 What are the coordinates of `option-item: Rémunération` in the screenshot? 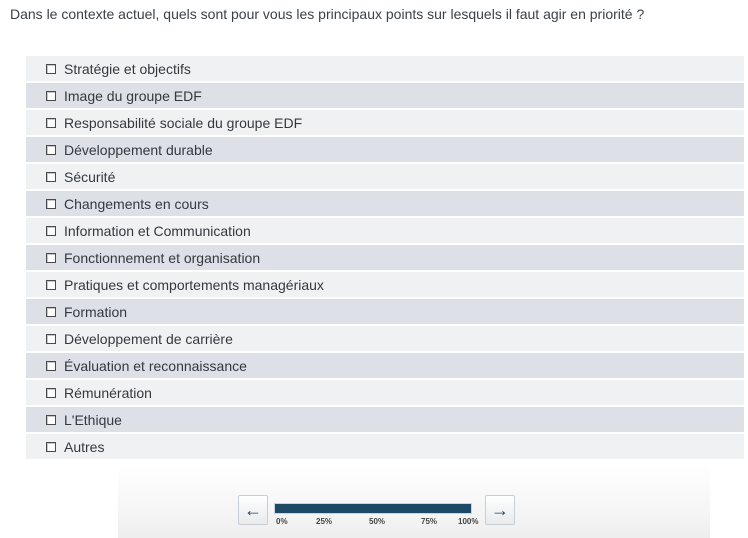 It's located at (385, 392).